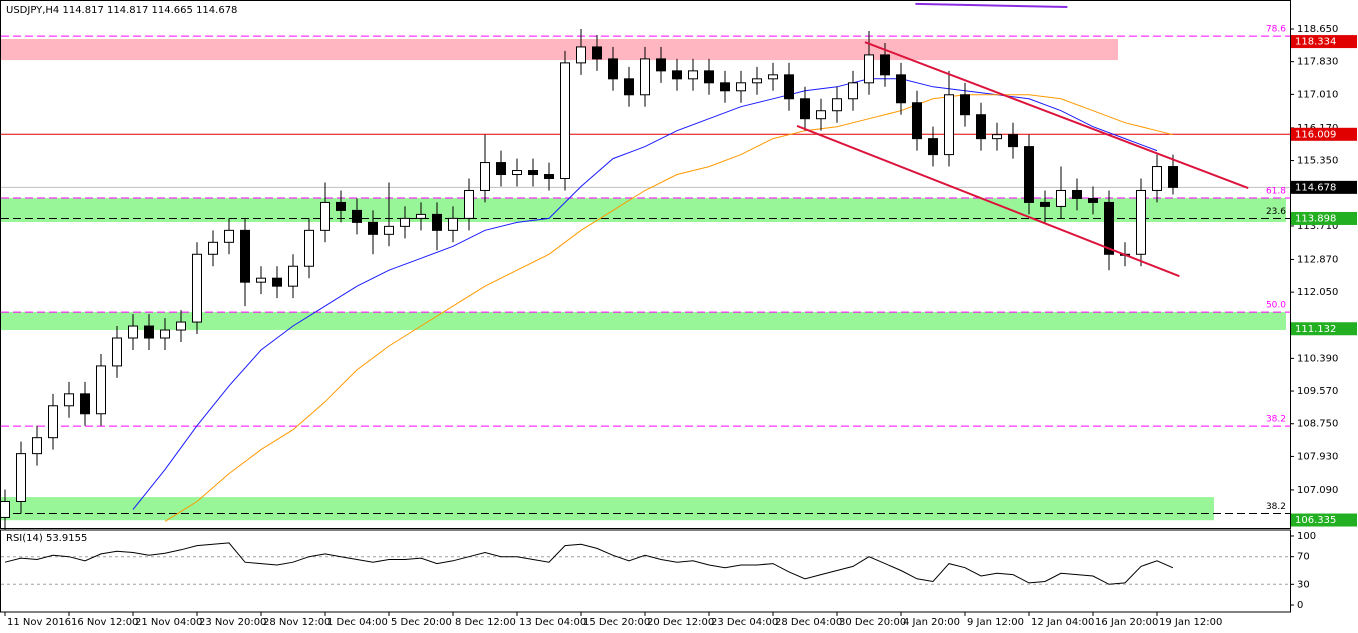  What do you see at coordinates (1315, 134) in the screenshot?
I see `price-box-label: 116.009` at bounding box center [1315, 134].